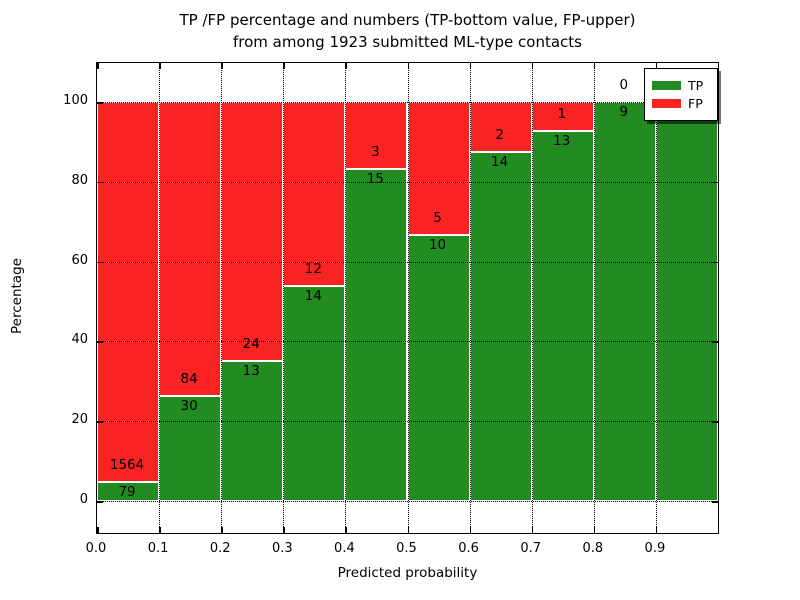 This screenshot has width=800, height=600. Describe the element at coordinates (83, 499) in the screenshot. I see `y-tick-label: 0` at that location.